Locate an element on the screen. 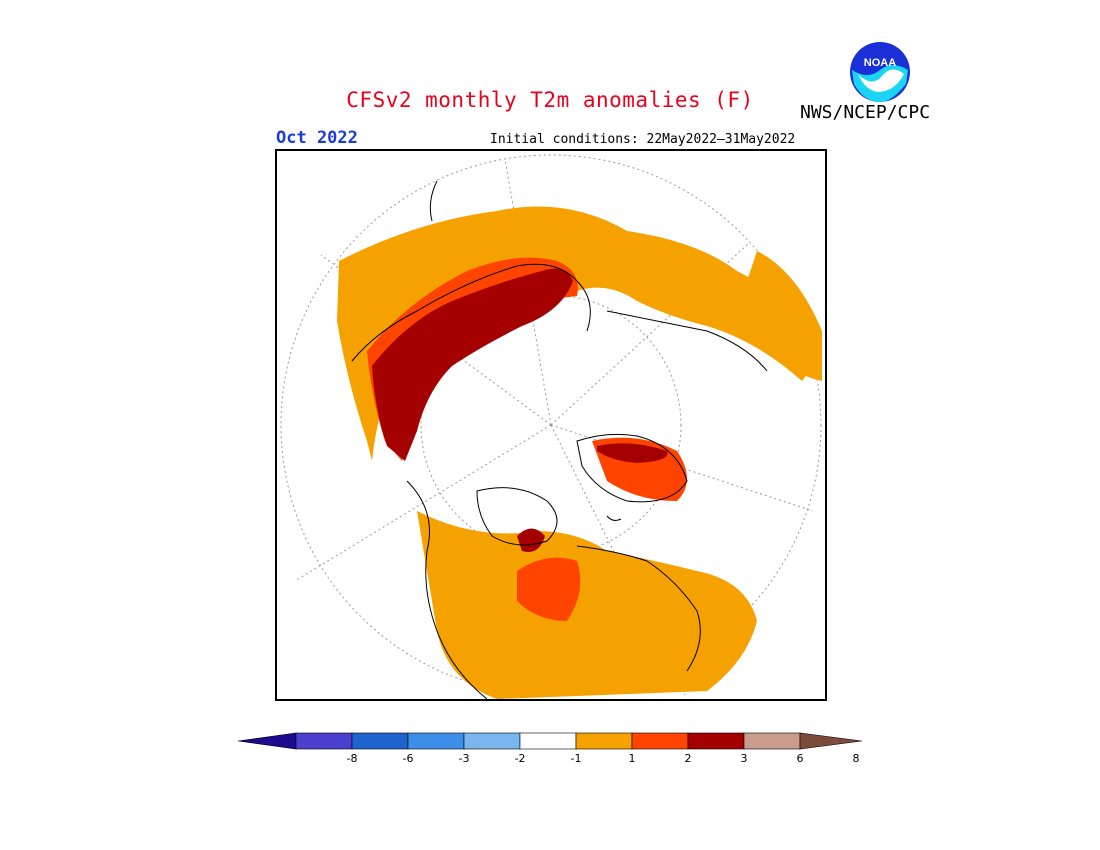  colorbar-tick-label: -6 is located at coordinates (408, 758).